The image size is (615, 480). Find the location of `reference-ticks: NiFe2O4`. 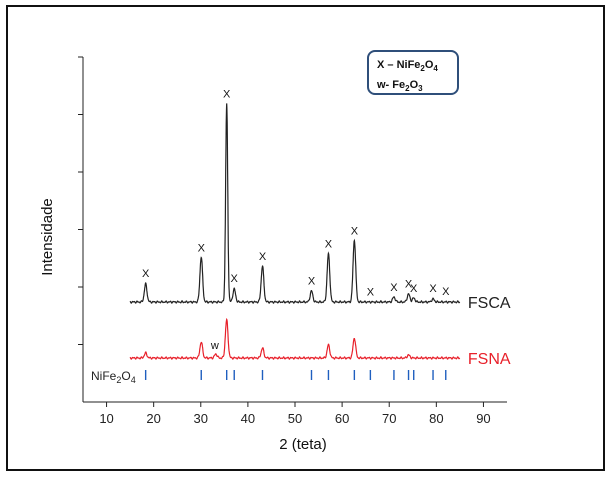

reference-ticks: NiFe2O4 is located at coordinates (269, 377).